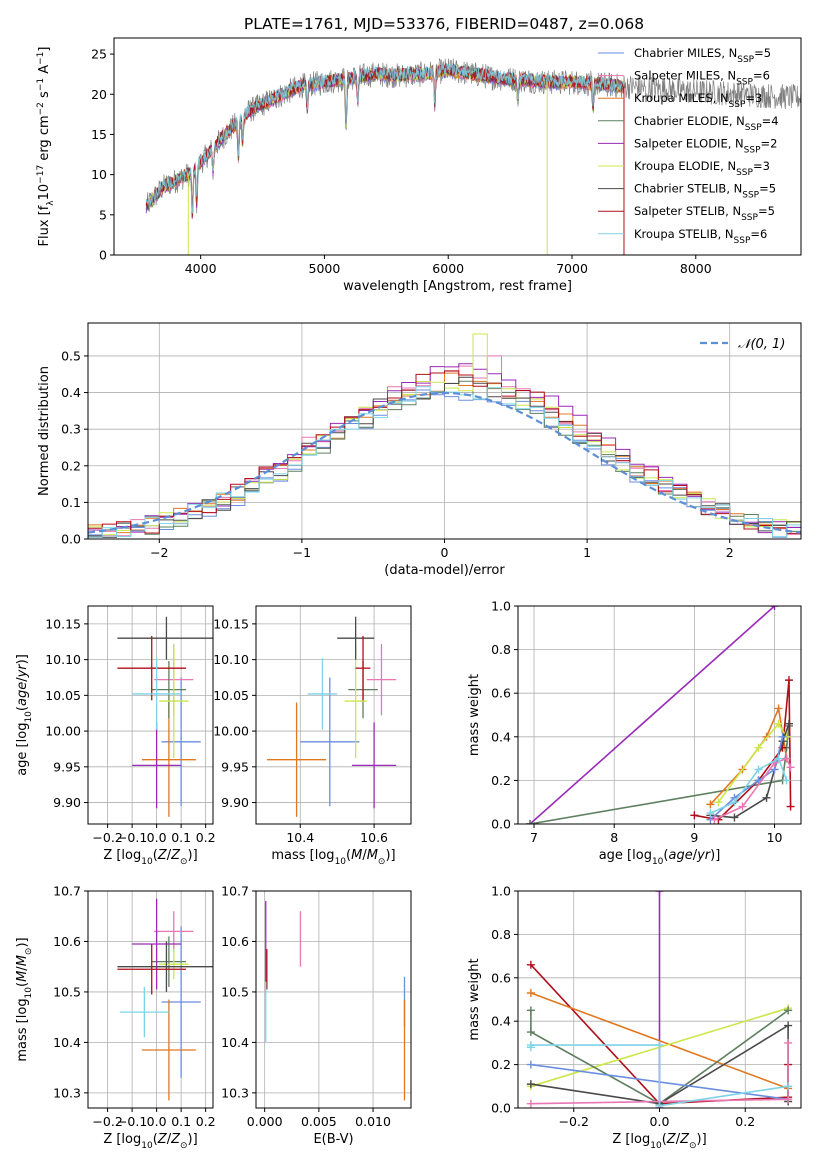 This screenshot has width=819, height=1170. Describe the element at coordinates (501, 780) in the screenshot. I see `y-tick-label: 0.2` at that location.